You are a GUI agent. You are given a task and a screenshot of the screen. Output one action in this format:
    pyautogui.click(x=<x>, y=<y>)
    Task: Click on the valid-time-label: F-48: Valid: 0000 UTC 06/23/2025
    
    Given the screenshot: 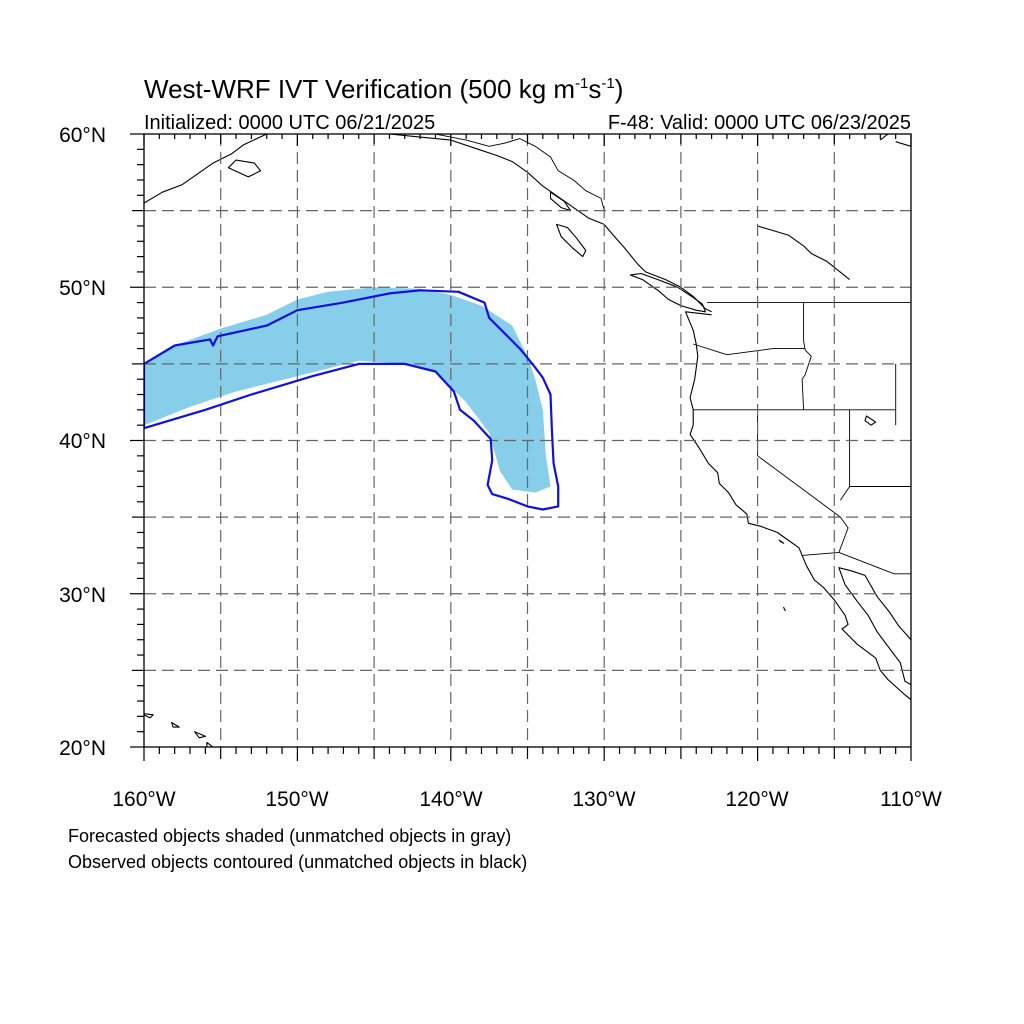 What is the action you would take?
    pyautogui.click(x=759, y=123)
    